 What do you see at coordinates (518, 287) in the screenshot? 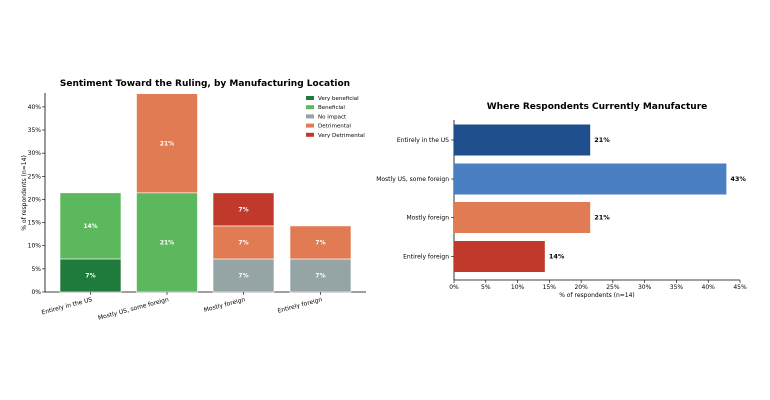
I see `right-x-tick-label: 10%` at bounding box center [518, 287].